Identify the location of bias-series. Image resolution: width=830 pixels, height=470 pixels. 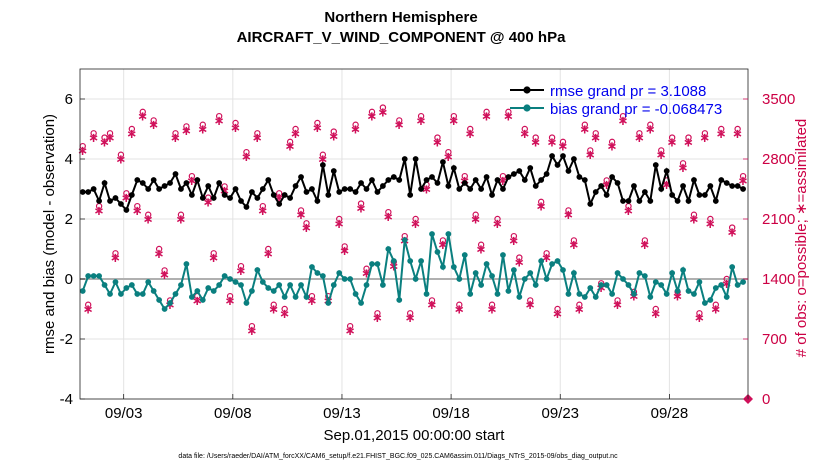
(412, 271).